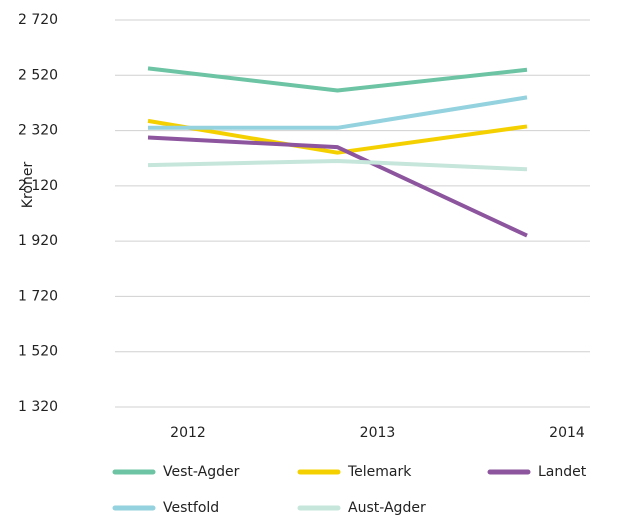 Image resolution: width=623 pixels, height=517 pixels. Describe the element at coordinates (201, 472) in the screenshot. I see `legend-label: Vest-Agder` at that location.